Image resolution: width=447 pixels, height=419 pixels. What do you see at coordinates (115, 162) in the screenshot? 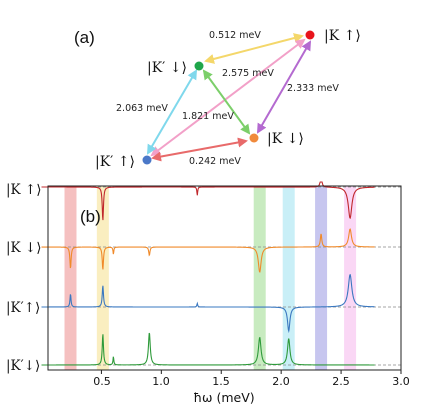
I see `state-label-kp-up: |K′ ↑⟩` at bounding box center [115, 162].